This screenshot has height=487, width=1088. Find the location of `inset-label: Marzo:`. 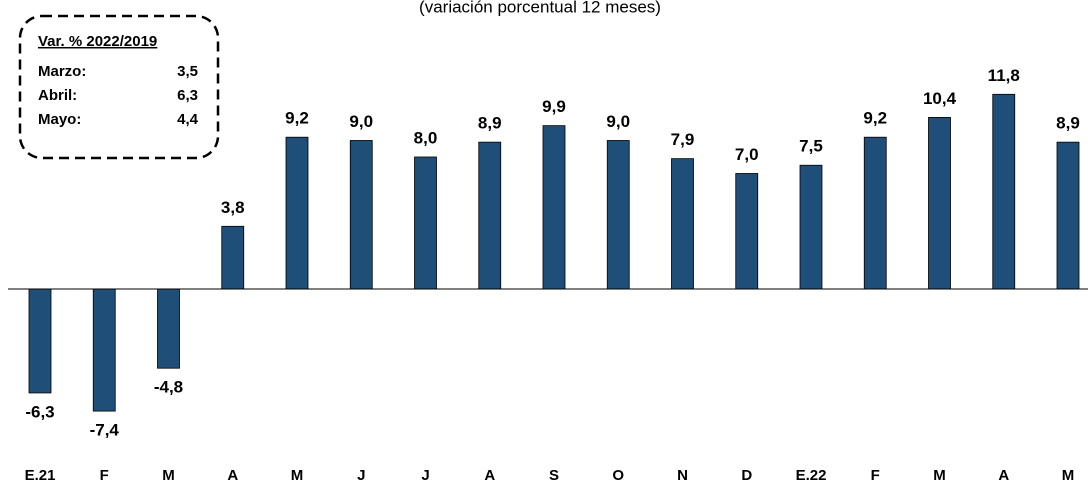

inset-label: Marzo: is located at coordinates (62, 71).